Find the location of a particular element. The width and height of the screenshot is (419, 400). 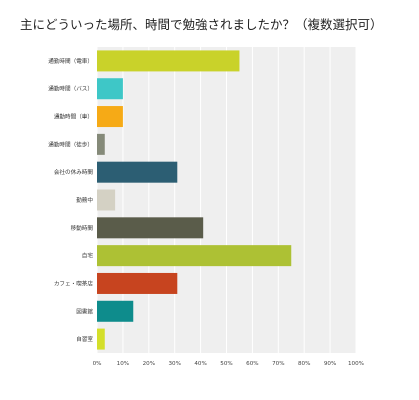

category-label: 移動時間 is located at coordinates (82, 228).